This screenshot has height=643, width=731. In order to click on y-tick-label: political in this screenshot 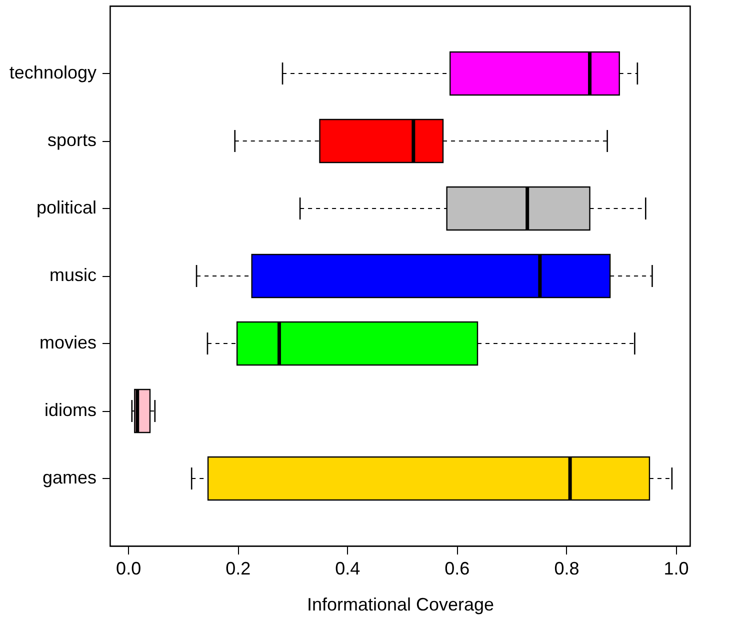, I will do `click(66, 208)`.